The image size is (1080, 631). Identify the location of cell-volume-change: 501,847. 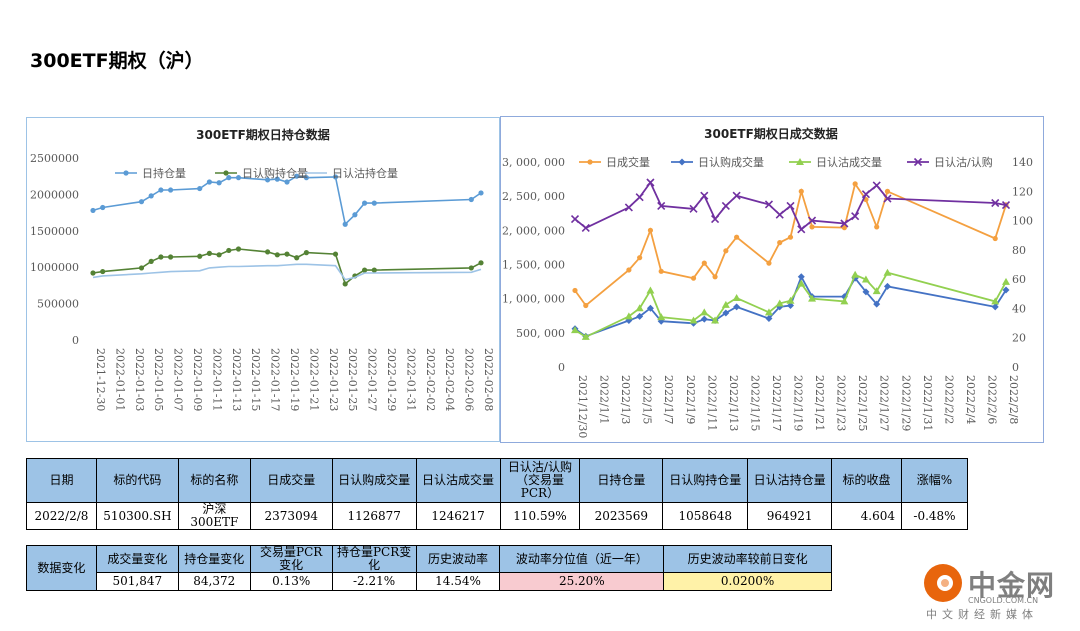
(137, 581).